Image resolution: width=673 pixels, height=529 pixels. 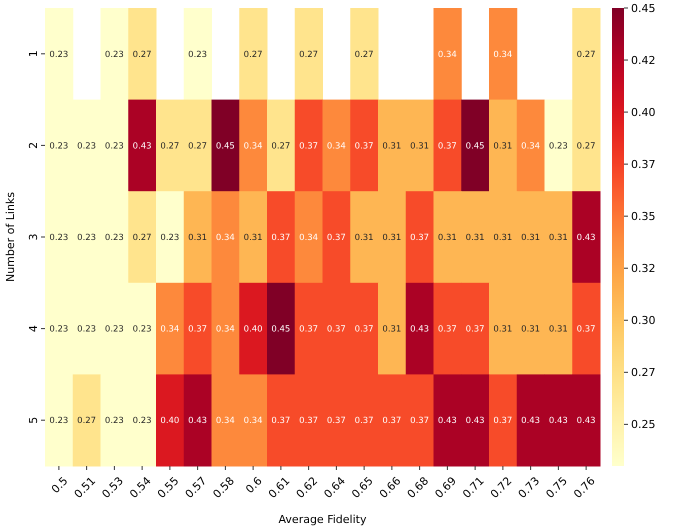 I want to click on color-bar-label: 0.37, so click(x=643, y=164).